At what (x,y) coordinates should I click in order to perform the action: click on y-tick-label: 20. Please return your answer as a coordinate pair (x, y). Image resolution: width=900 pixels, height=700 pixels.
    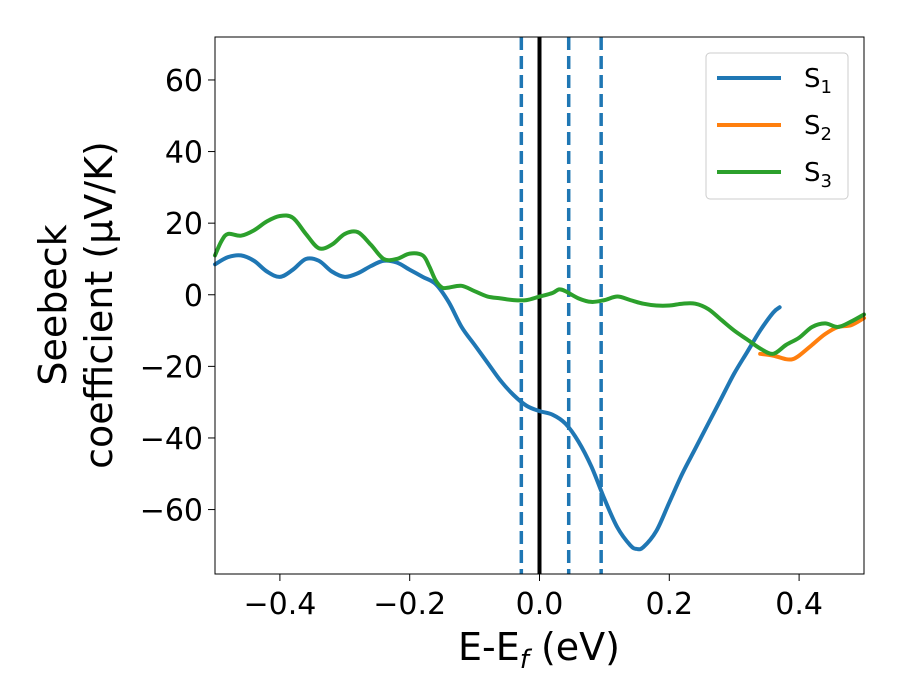
    Looking at the image, I should click on (184, 224).